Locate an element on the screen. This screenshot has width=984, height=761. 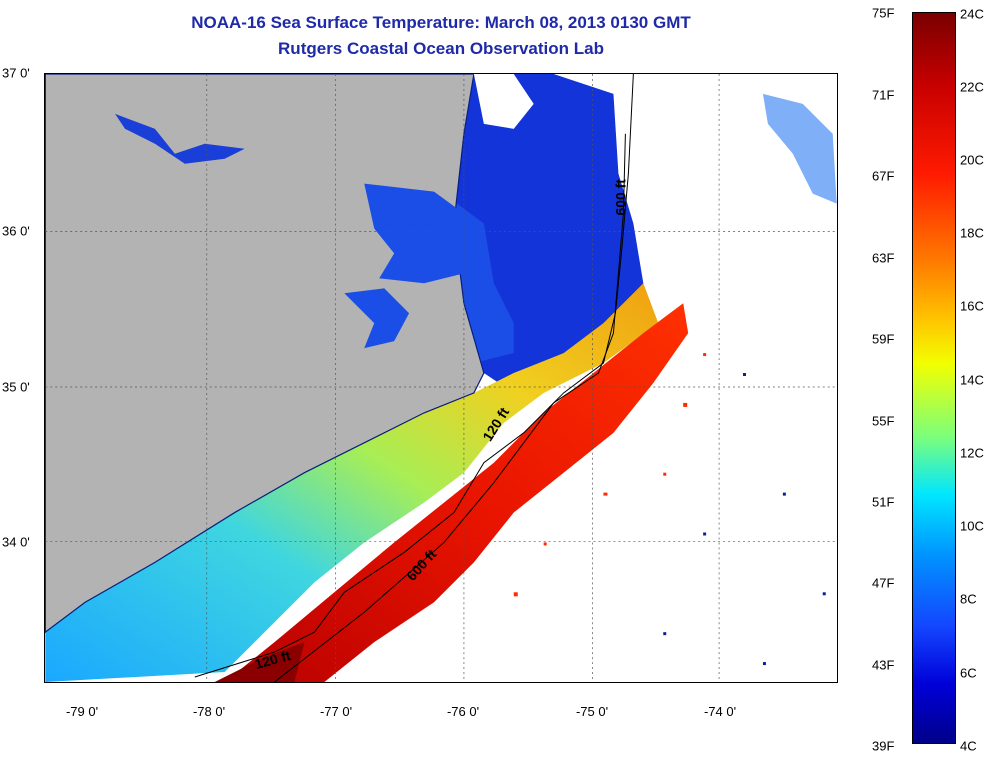
x-tick-label: -74 0' is located at coordinates (720, 711).